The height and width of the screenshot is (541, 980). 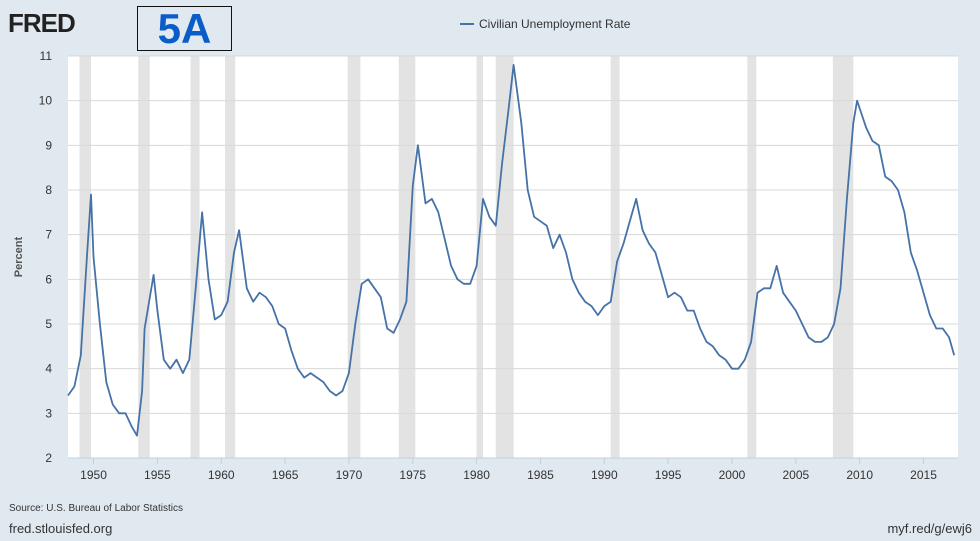 What do you see at coordinates (221, 475) in the screenshot?
I see `x-tick-label: 1960` at bounding box center [221, 475].